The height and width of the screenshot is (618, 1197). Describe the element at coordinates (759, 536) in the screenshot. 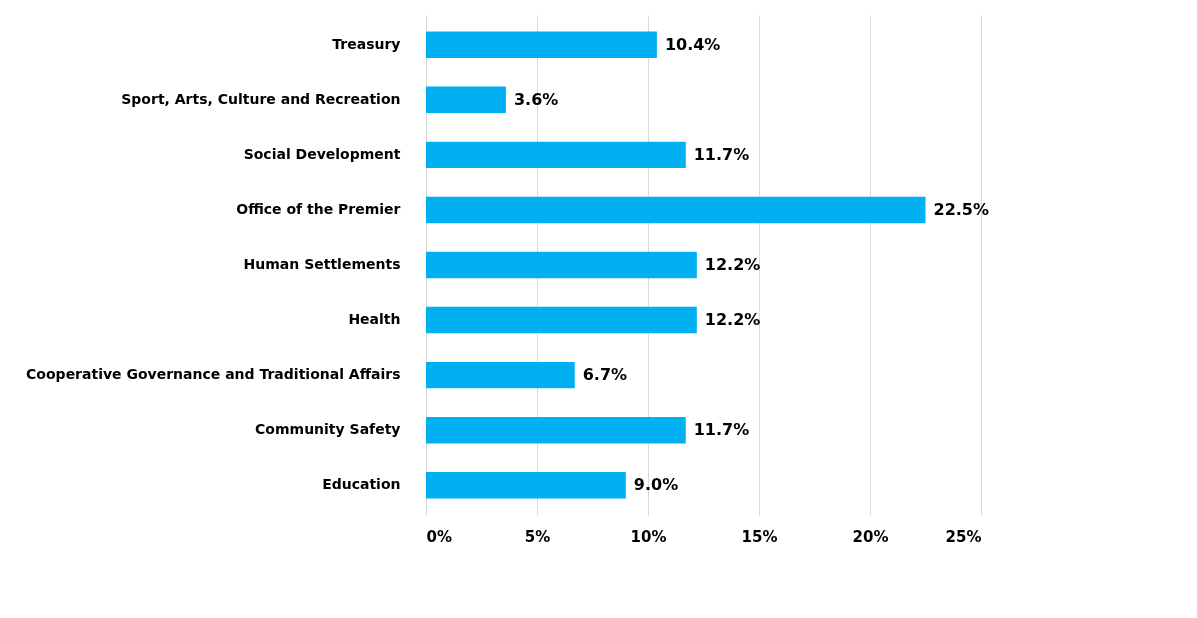

I see `x-tick-label: 15%` at that location.